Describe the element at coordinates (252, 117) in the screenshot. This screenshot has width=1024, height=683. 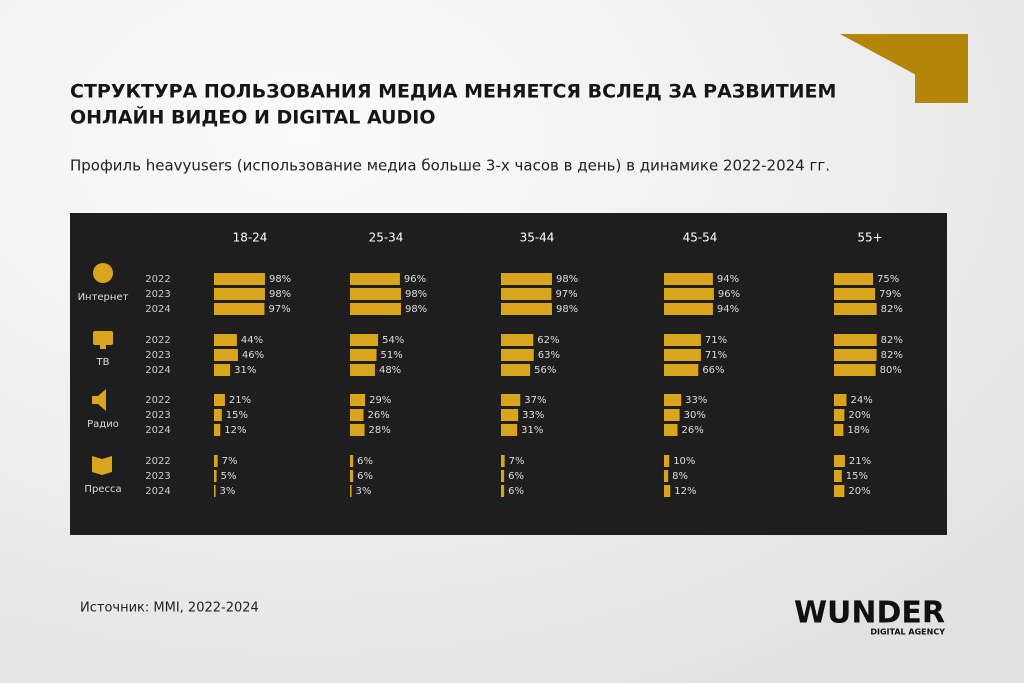
I see `title: ОНЛАЙН ВИДЕО И DIGITAL AUDIO` at that location.